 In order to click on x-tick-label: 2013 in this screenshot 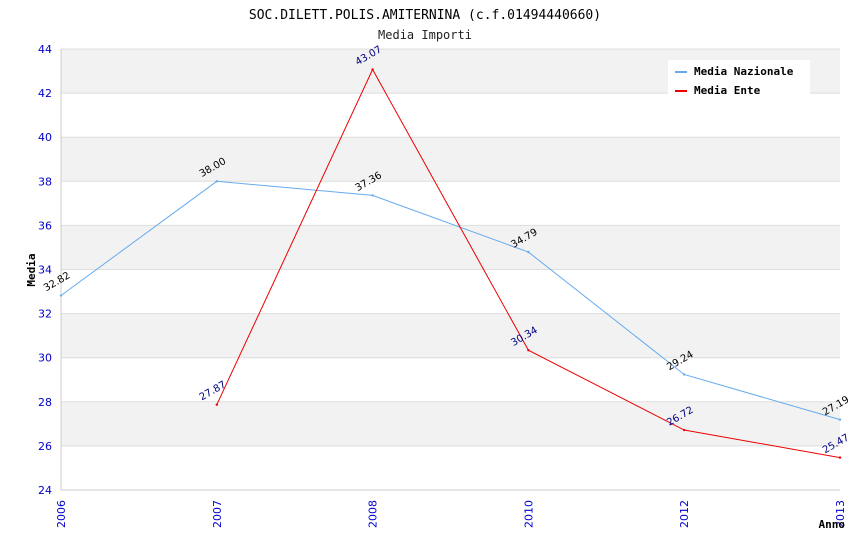, I will do `click(840, 514)`.